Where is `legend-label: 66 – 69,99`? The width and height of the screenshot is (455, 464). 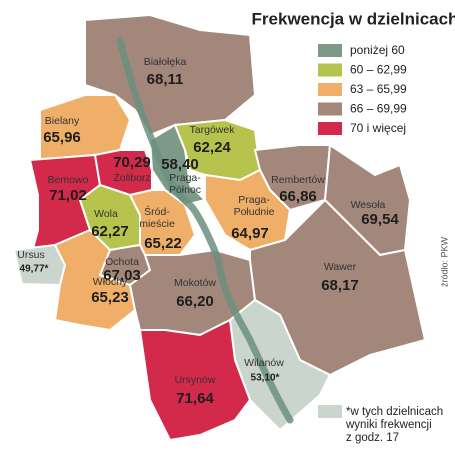 legend-label: 66 – 69,99 is located at coordinates (378, 109).